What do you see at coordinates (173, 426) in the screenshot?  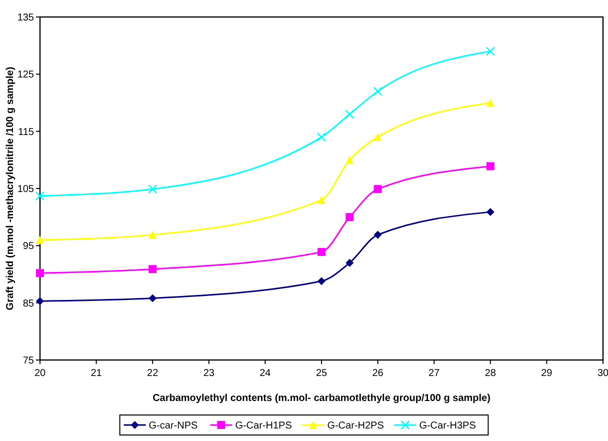 I see `legend-label: G-car-NPS` at bounding box center [173, 426].